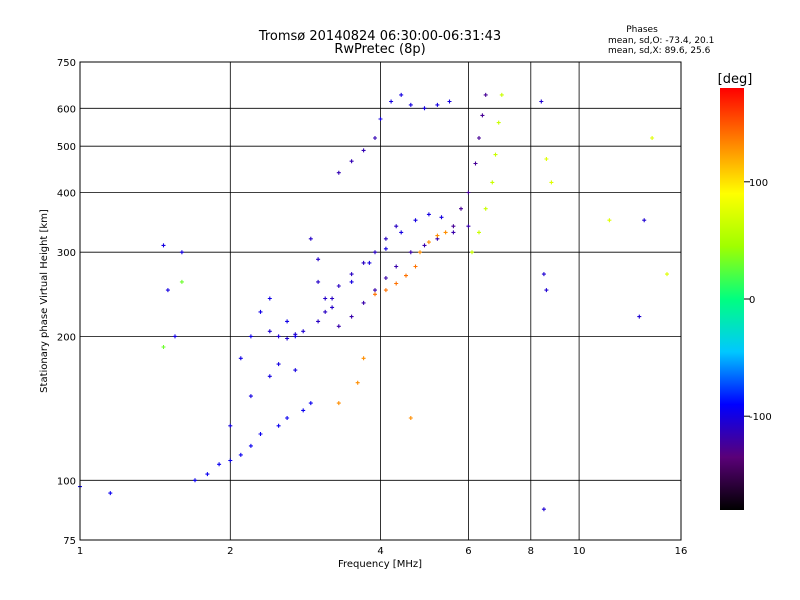 This screenshot has height=600, width=800. Describe the element at coordinates (66, 63) in the screenshot. I see `y-tick-label: 750` at that location.